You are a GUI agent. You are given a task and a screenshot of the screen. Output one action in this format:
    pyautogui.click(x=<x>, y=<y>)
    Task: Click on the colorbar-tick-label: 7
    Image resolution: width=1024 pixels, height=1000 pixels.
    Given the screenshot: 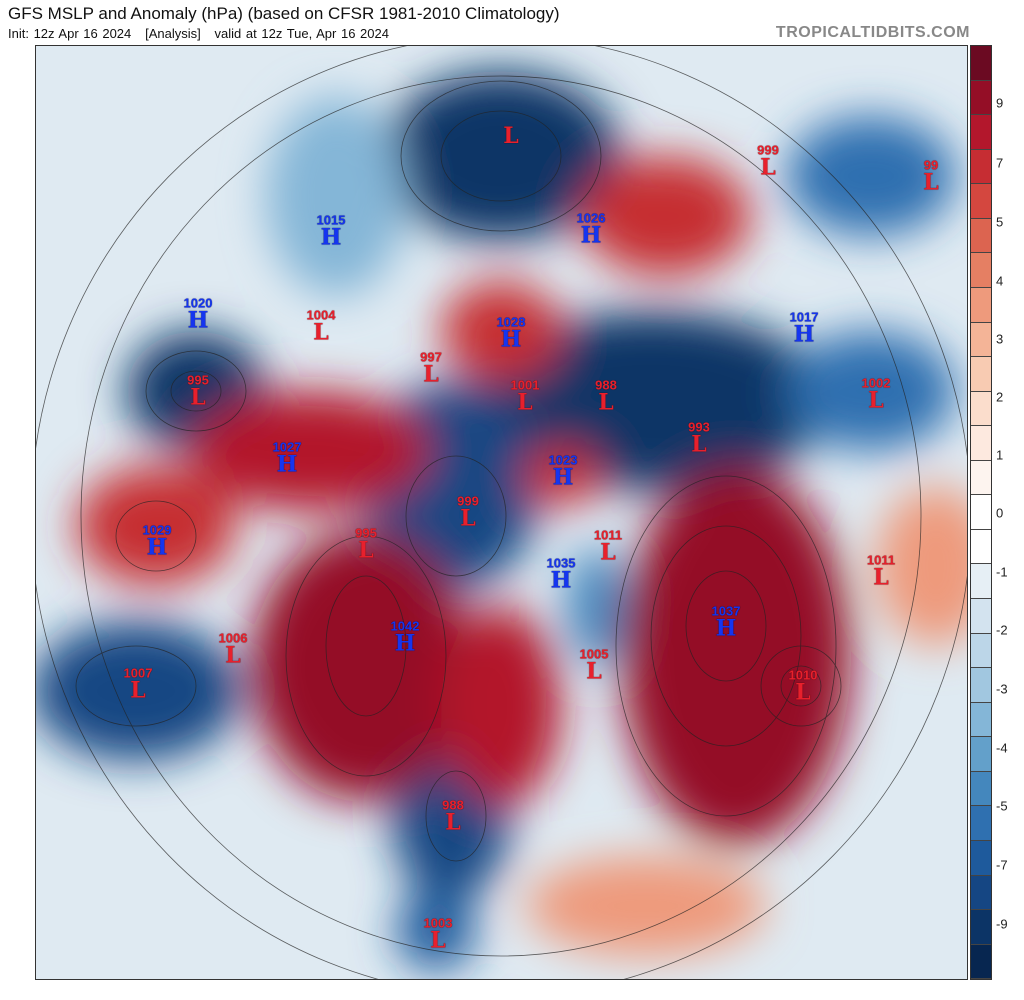 What is the action you would take?
    pyautogui.click(x=1000, y=163)
    